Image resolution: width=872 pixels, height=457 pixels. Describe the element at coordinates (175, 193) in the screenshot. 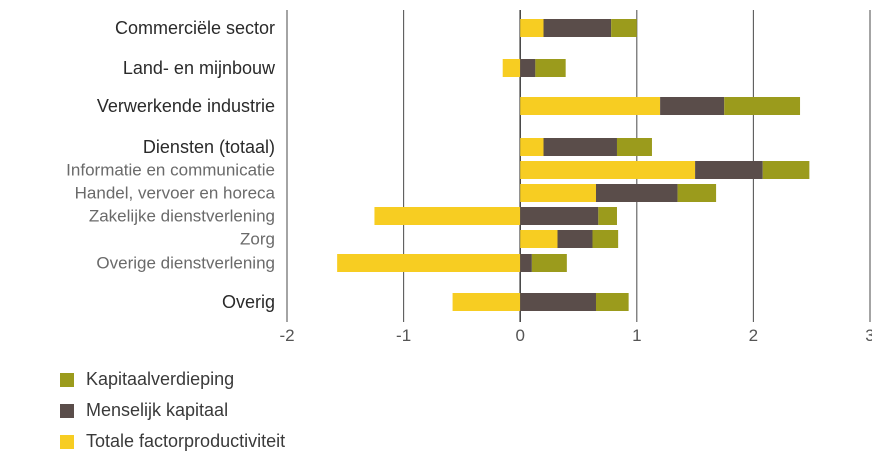

I see `category-label: Handel, vervoer en horeca` at that location.